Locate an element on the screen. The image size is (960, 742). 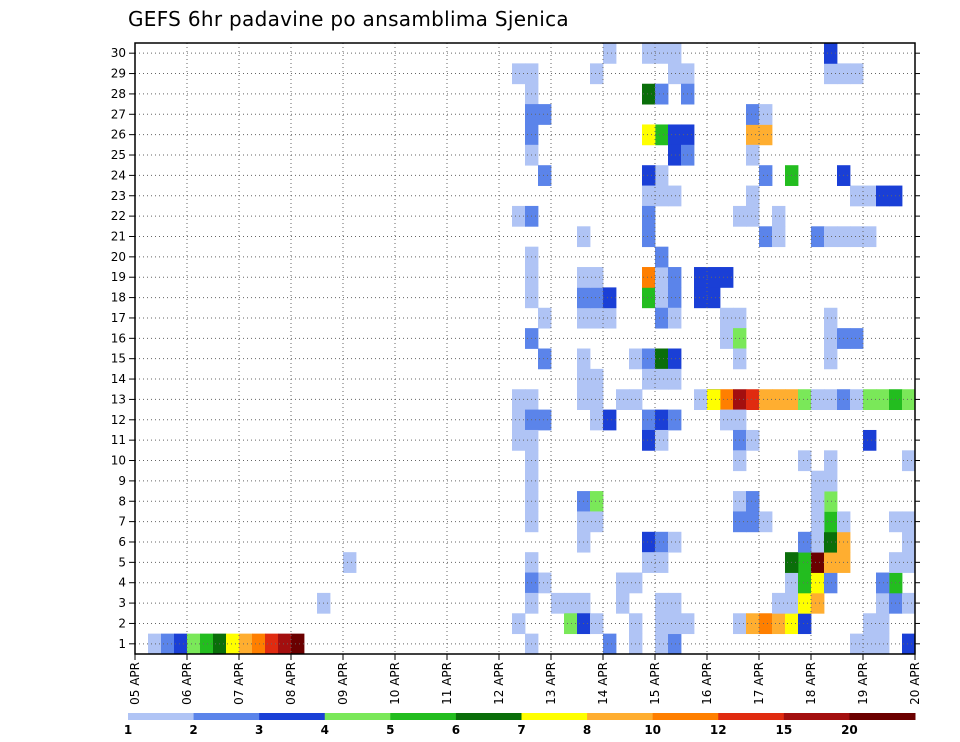
y-tick-label: 2 is located at coordinates (122, 623).